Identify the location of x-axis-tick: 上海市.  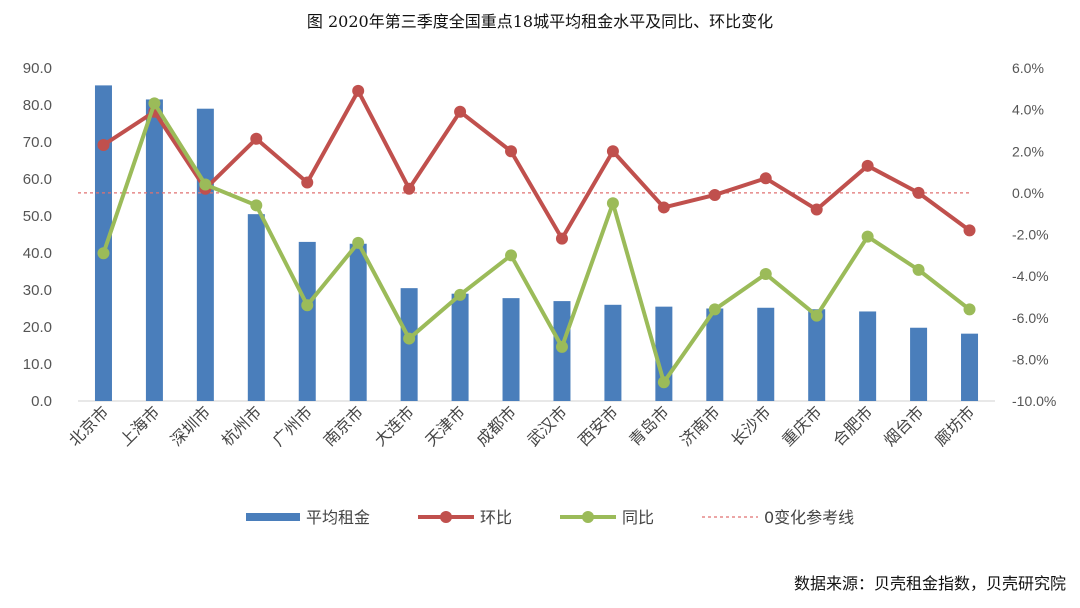
(139, 425).